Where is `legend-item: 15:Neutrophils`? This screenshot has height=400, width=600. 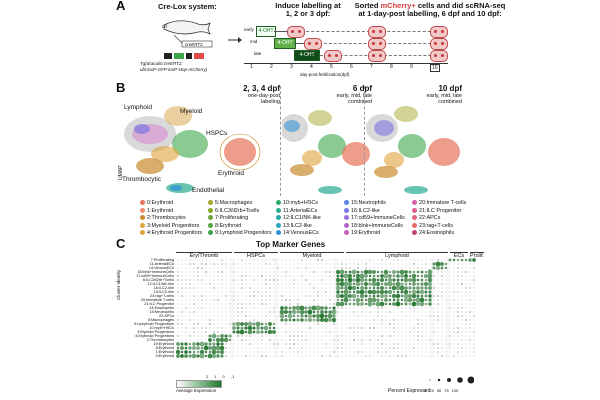
legend-item: 15:Neutrophils is located at coordinates (365, 203).